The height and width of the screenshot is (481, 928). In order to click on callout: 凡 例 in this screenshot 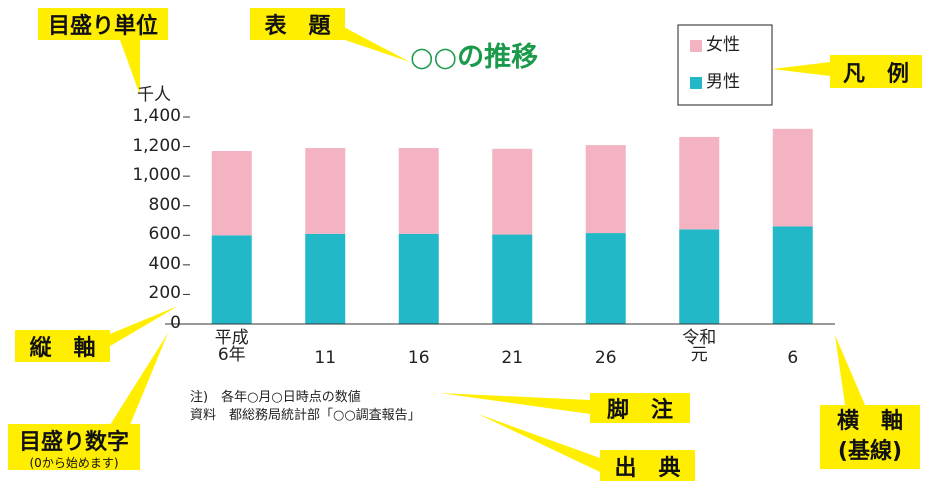, I will do `click(876, 71)`.